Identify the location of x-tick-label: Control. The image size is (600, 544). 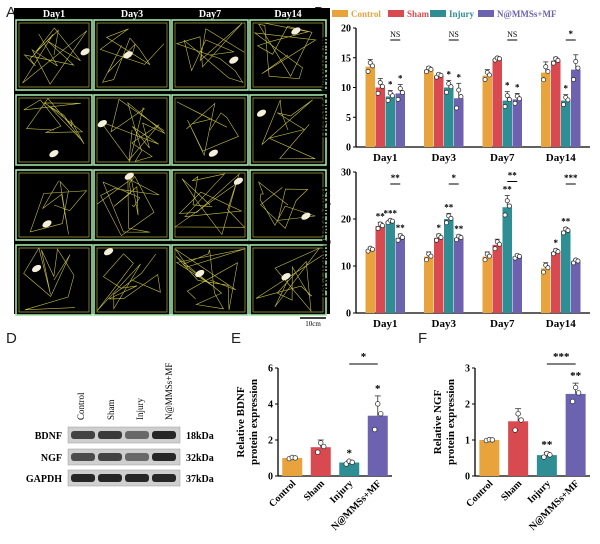
(282, 493).